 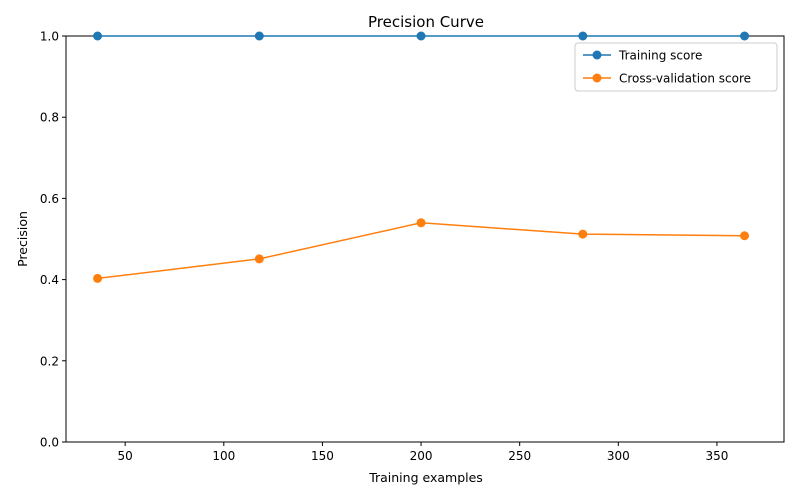 I want to click on legend-marker-cross-validation, so click(x=597, y=78).